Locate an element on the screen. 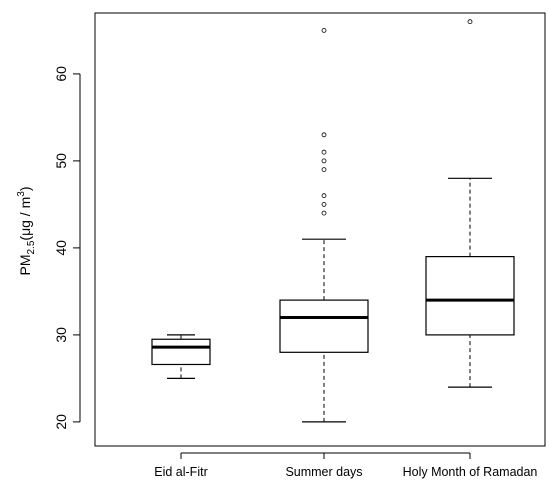 This screenshot has height=483, width=549. y-tick-label: 60 is located at coordinates (61, 74).